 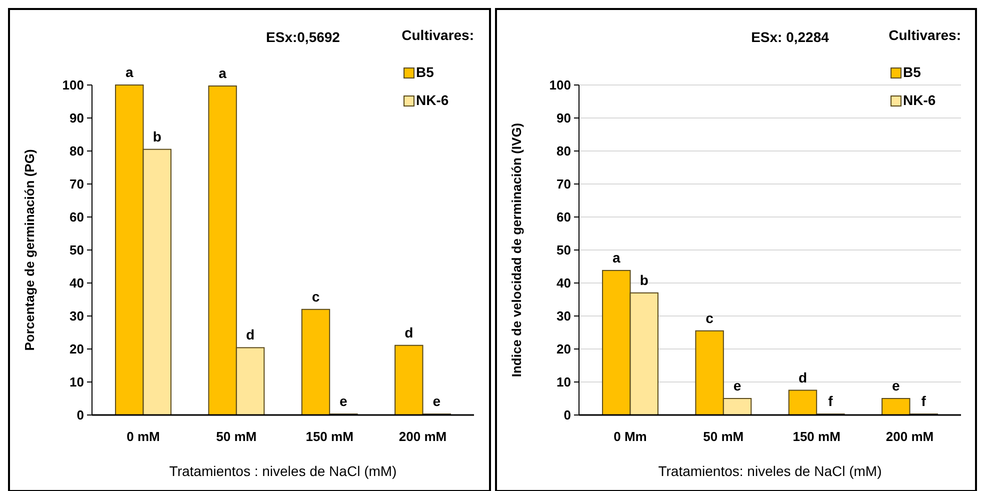 What do you see at coordinates (629, 436) in the screenshot?
I see `x-tick-label: 0 Mm` at bounding box center [629, 436].